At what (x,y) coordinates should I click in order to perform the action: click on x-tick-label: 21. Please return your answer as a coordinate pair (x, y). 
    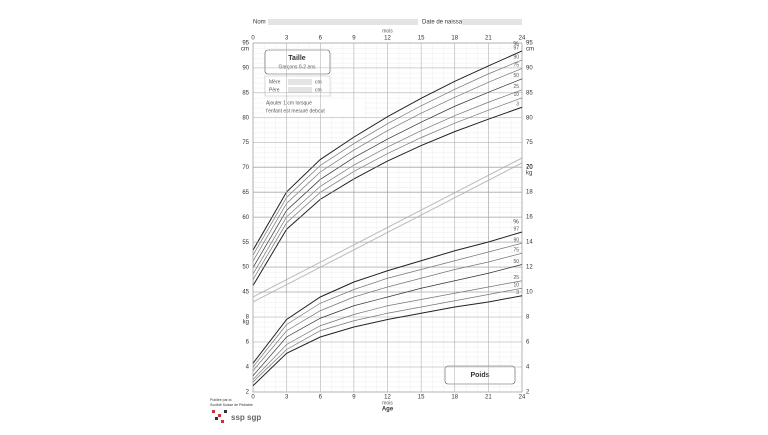
    Looking at the image, I should click on (488, 39).